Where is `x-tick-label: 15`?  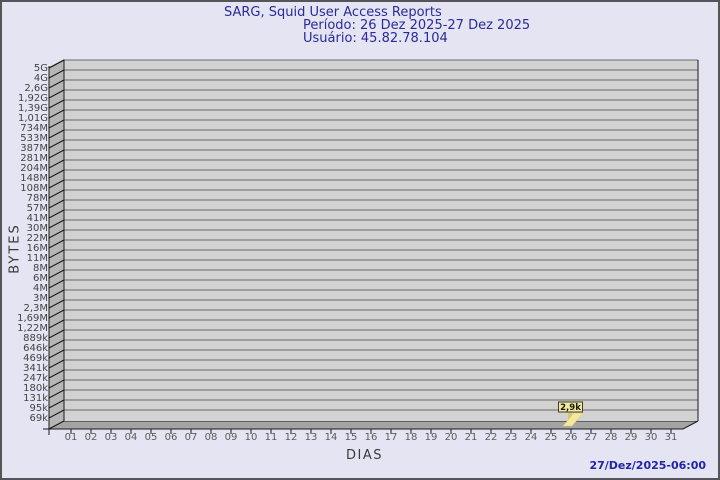
x-tick-label: 15 is located at coordinates (351, 437).